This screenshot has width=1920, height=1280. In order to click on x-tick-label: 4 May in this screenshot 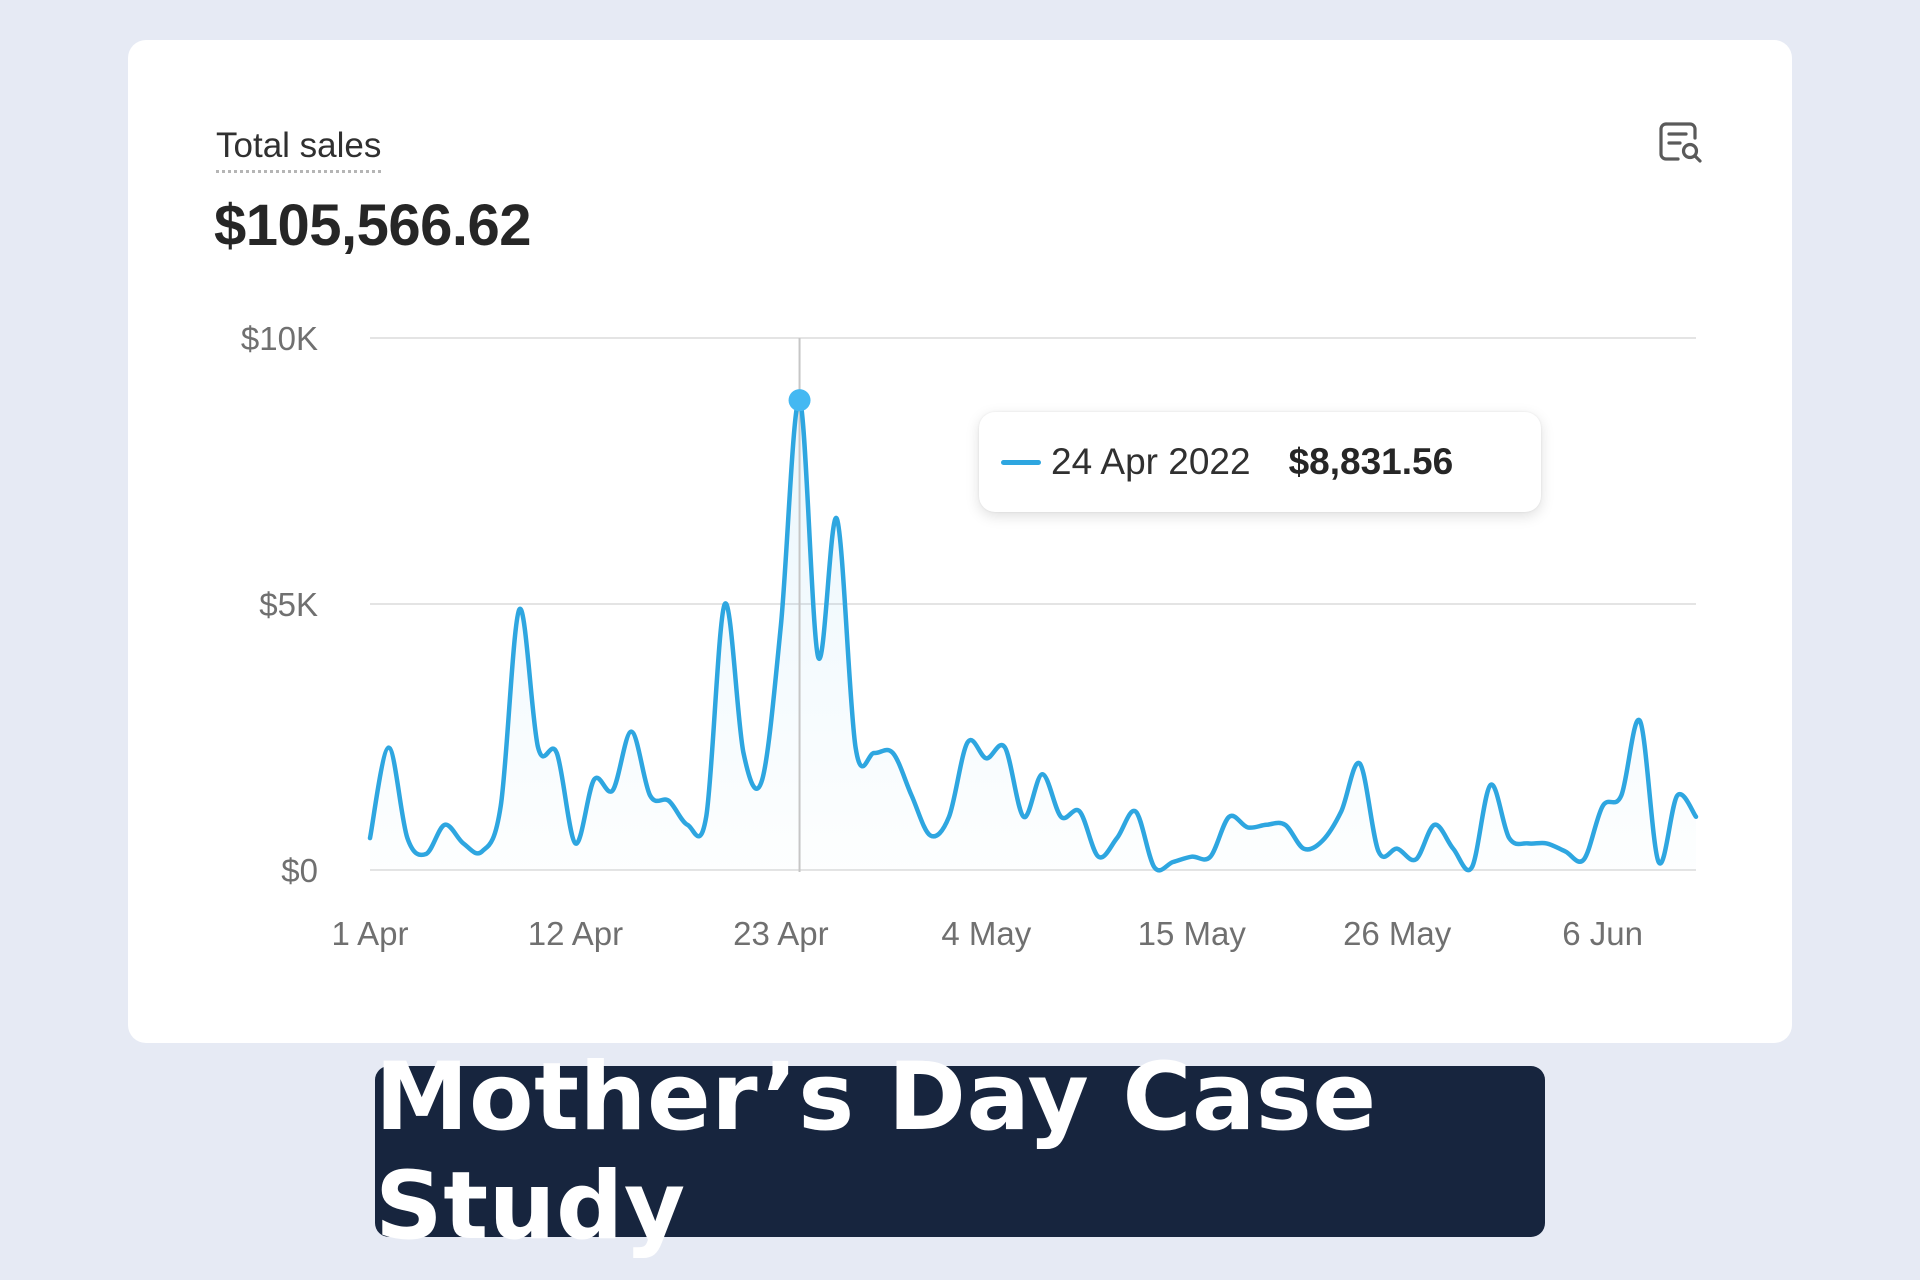, I will do `click(986, 933)`.